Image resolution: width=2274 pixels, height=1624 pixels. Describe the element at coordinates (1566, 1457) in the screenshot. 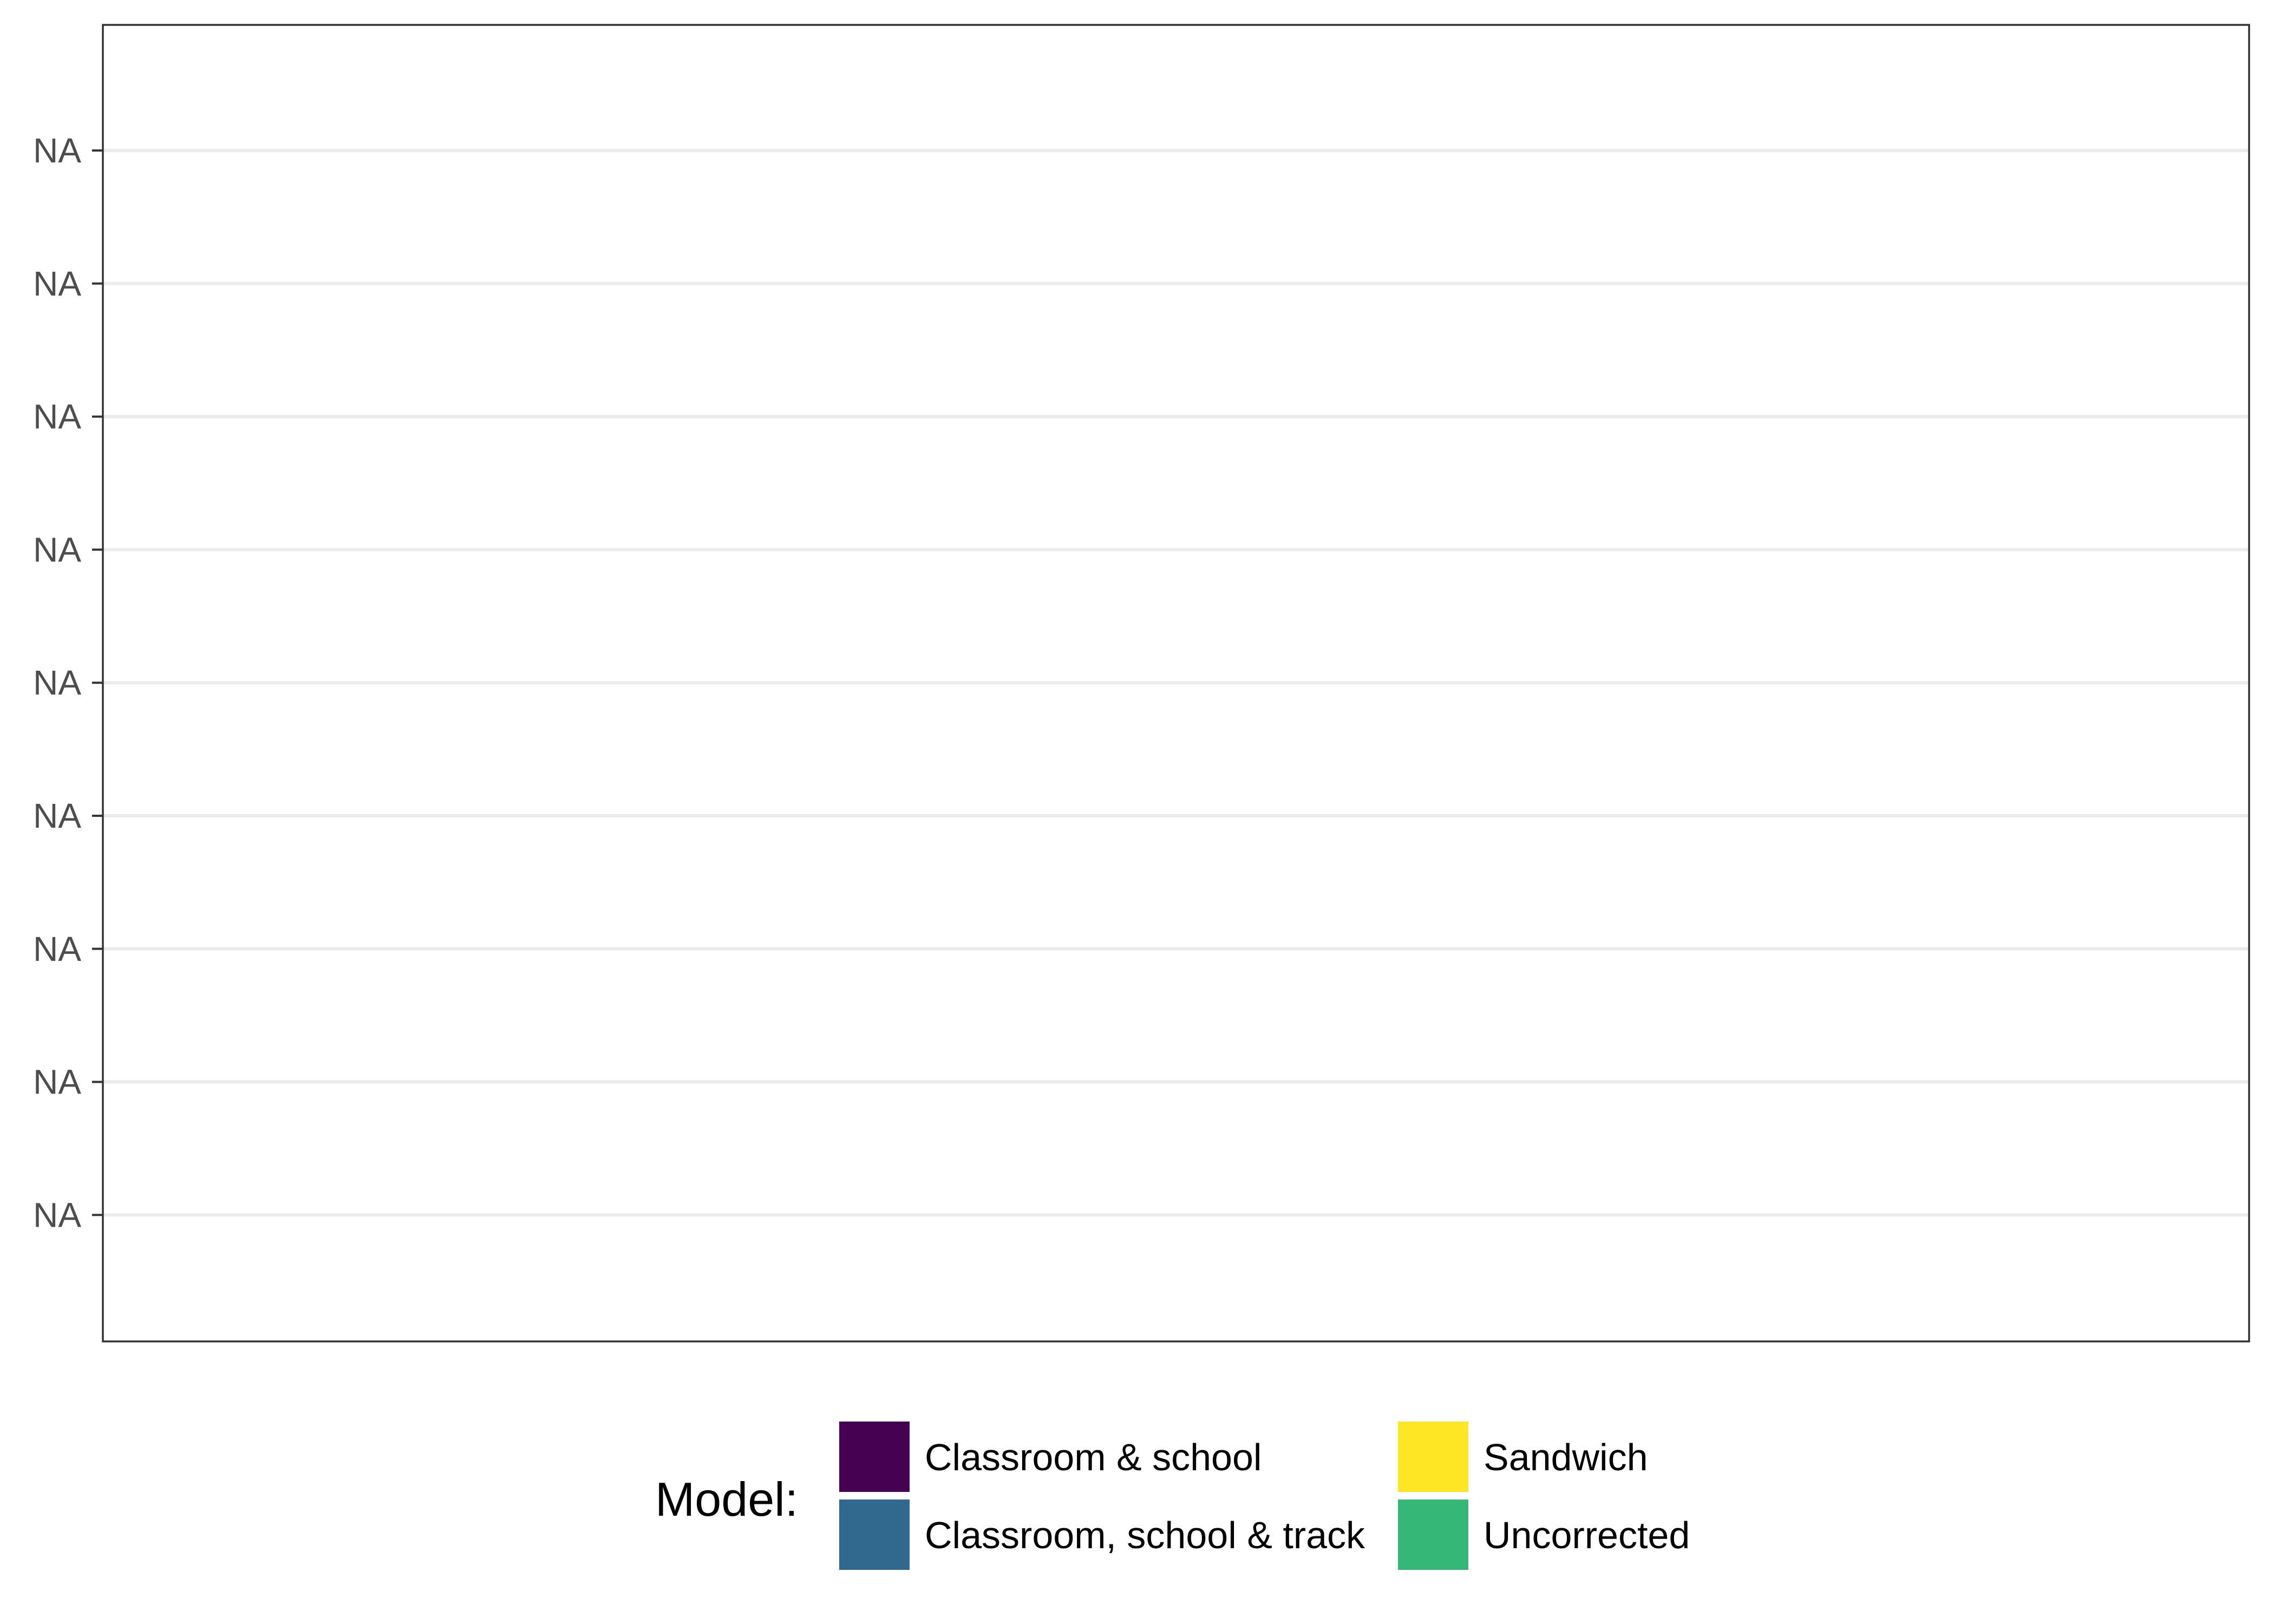

I see `legend-label: Sandwich` at that location.